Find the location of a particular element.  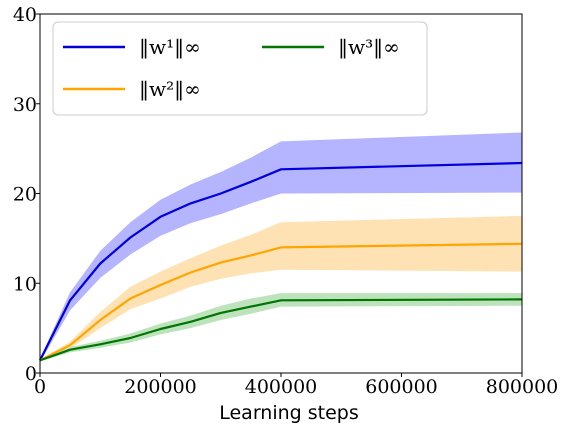

y-tick-label: 40 is located at coordinates (25, 15).